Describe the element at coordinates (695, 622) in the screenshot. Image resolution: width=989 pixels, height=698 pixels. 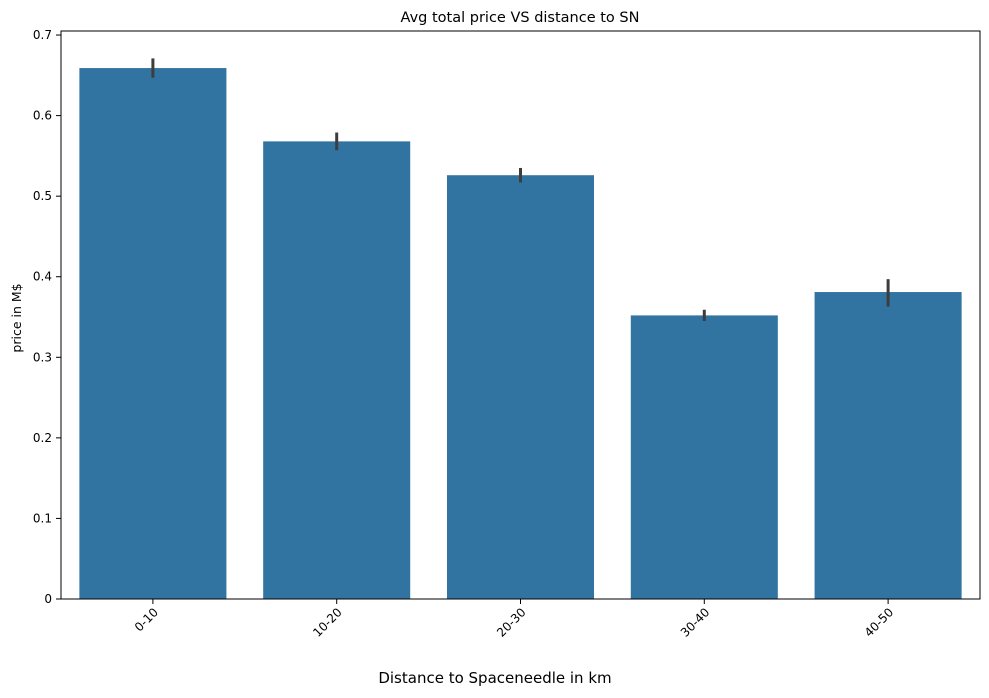
I see `x-tick-label: 30-40` at that location.